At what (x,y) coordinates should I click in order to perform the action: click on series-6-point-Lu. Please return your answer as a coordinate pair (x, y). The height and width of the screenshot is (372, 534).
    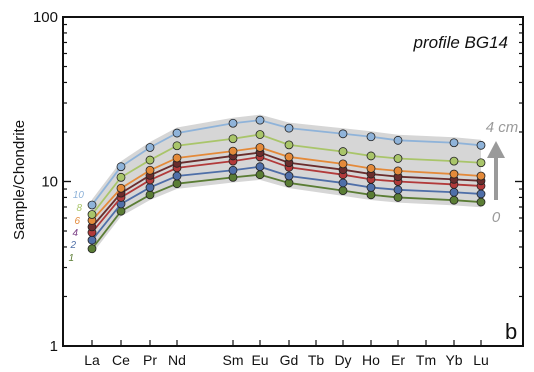
    Looking at the image, I should click on (481, 176).